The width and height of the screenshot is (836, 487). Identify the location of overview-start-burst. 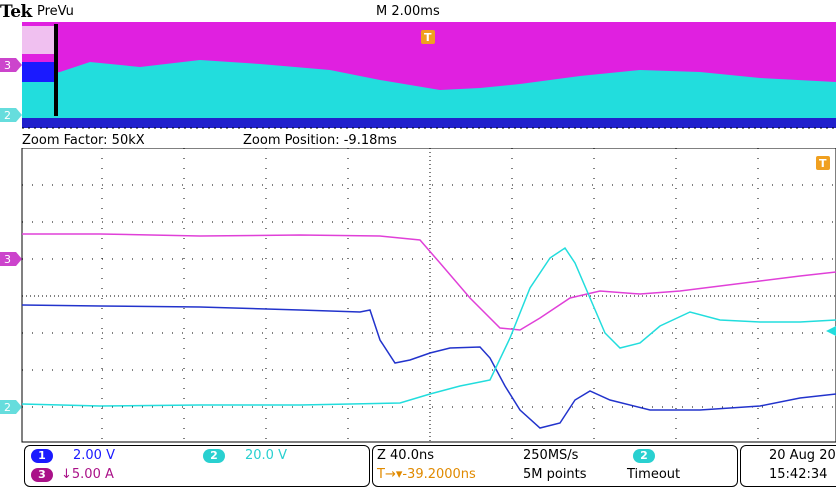
(39, 40).